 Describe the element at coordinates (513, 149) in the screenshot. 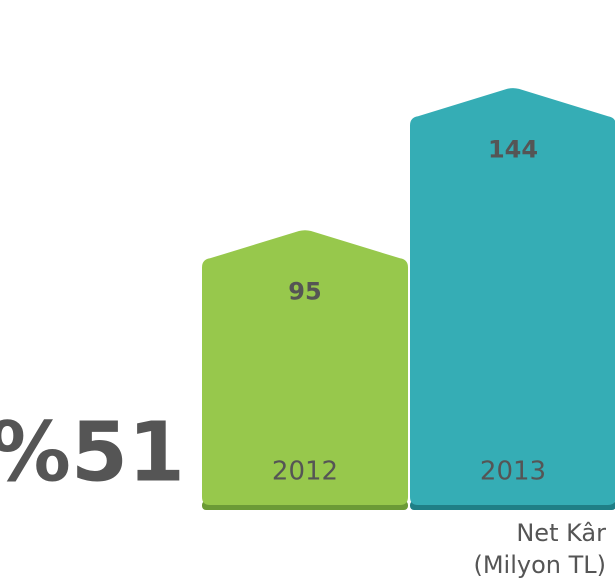

I see `value-label: 144` at that location.